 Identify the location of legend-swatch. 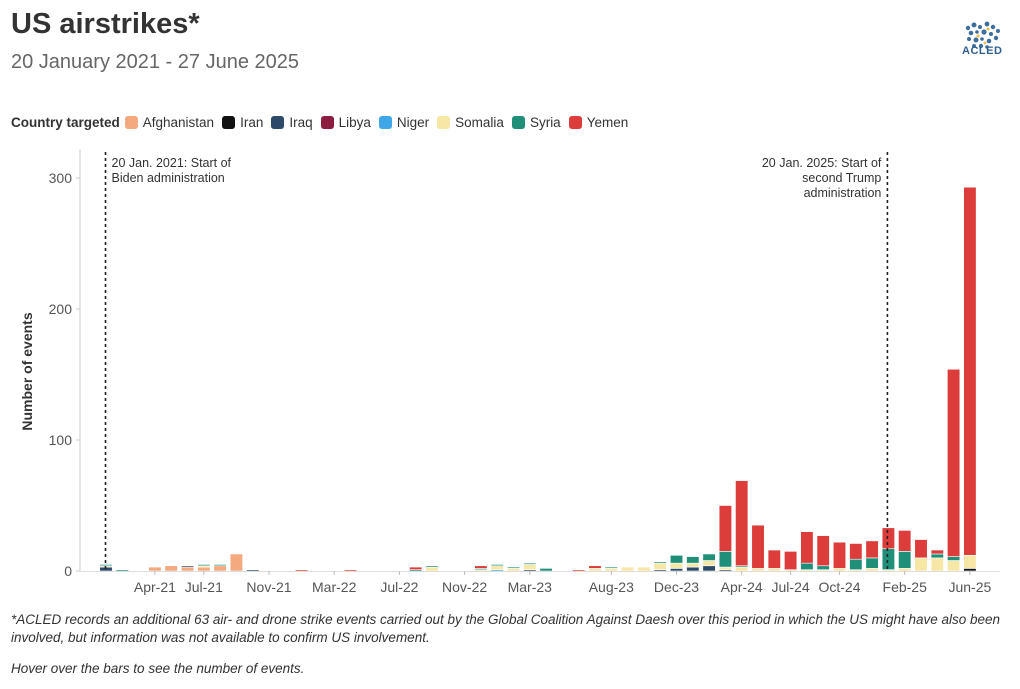
(327, 122).